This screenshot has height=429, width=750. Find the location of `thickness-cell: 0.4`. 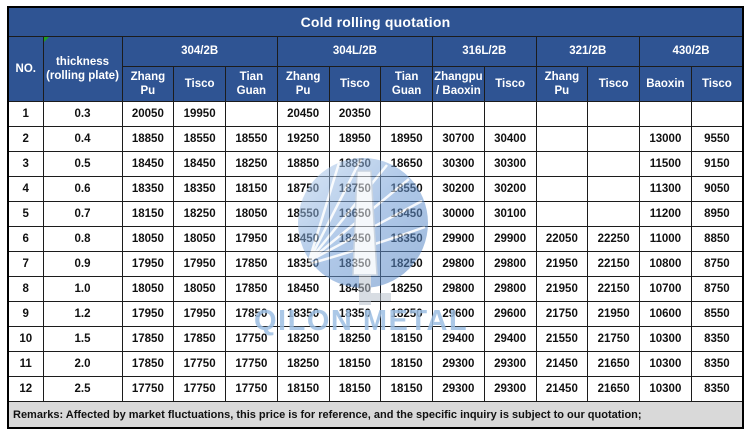

thickness-cell: 0.4 is located at coordinates (82, 139).